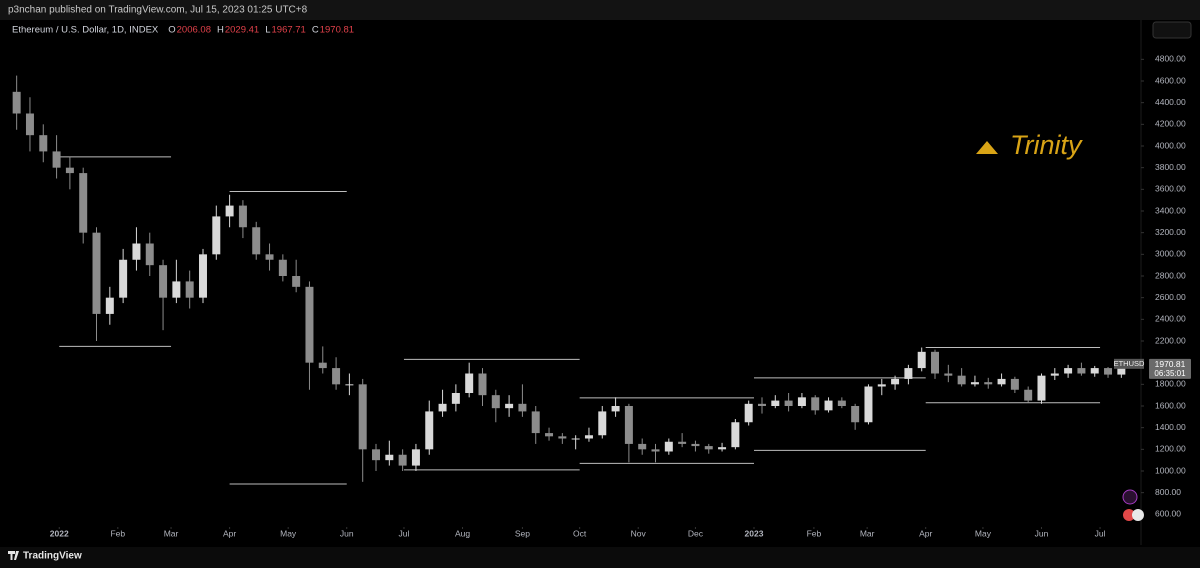  Describe the element at coordinates (1170, 297) in the screenshot. I see `y-tick-label: 2600.00` at that location.